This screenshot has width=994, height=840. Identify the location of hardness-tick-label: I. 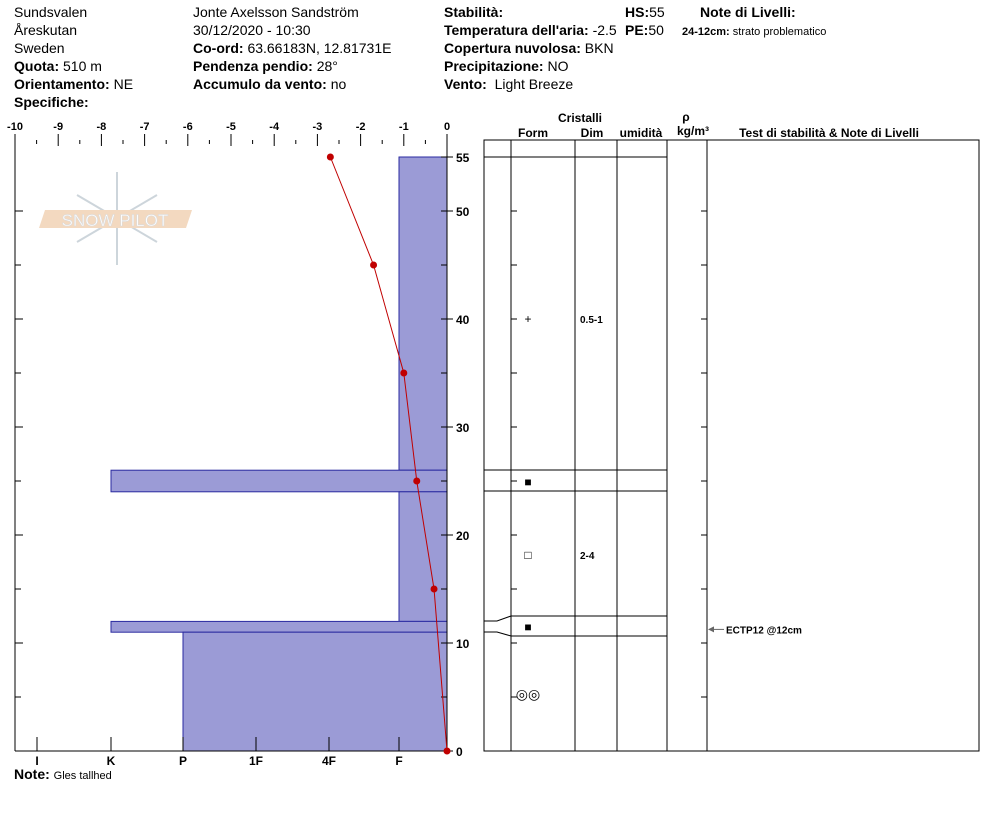
(36, 761).